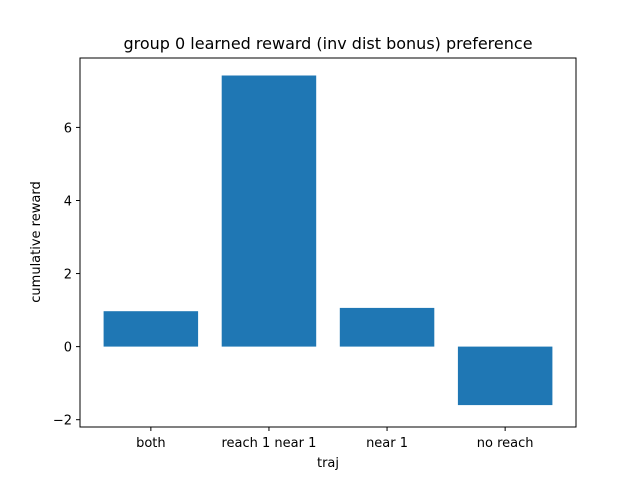 This screenshot has height=480, width=640. Describe the element at coordinates (151, 329) in the screenshot. I see `bar-both` at that location.